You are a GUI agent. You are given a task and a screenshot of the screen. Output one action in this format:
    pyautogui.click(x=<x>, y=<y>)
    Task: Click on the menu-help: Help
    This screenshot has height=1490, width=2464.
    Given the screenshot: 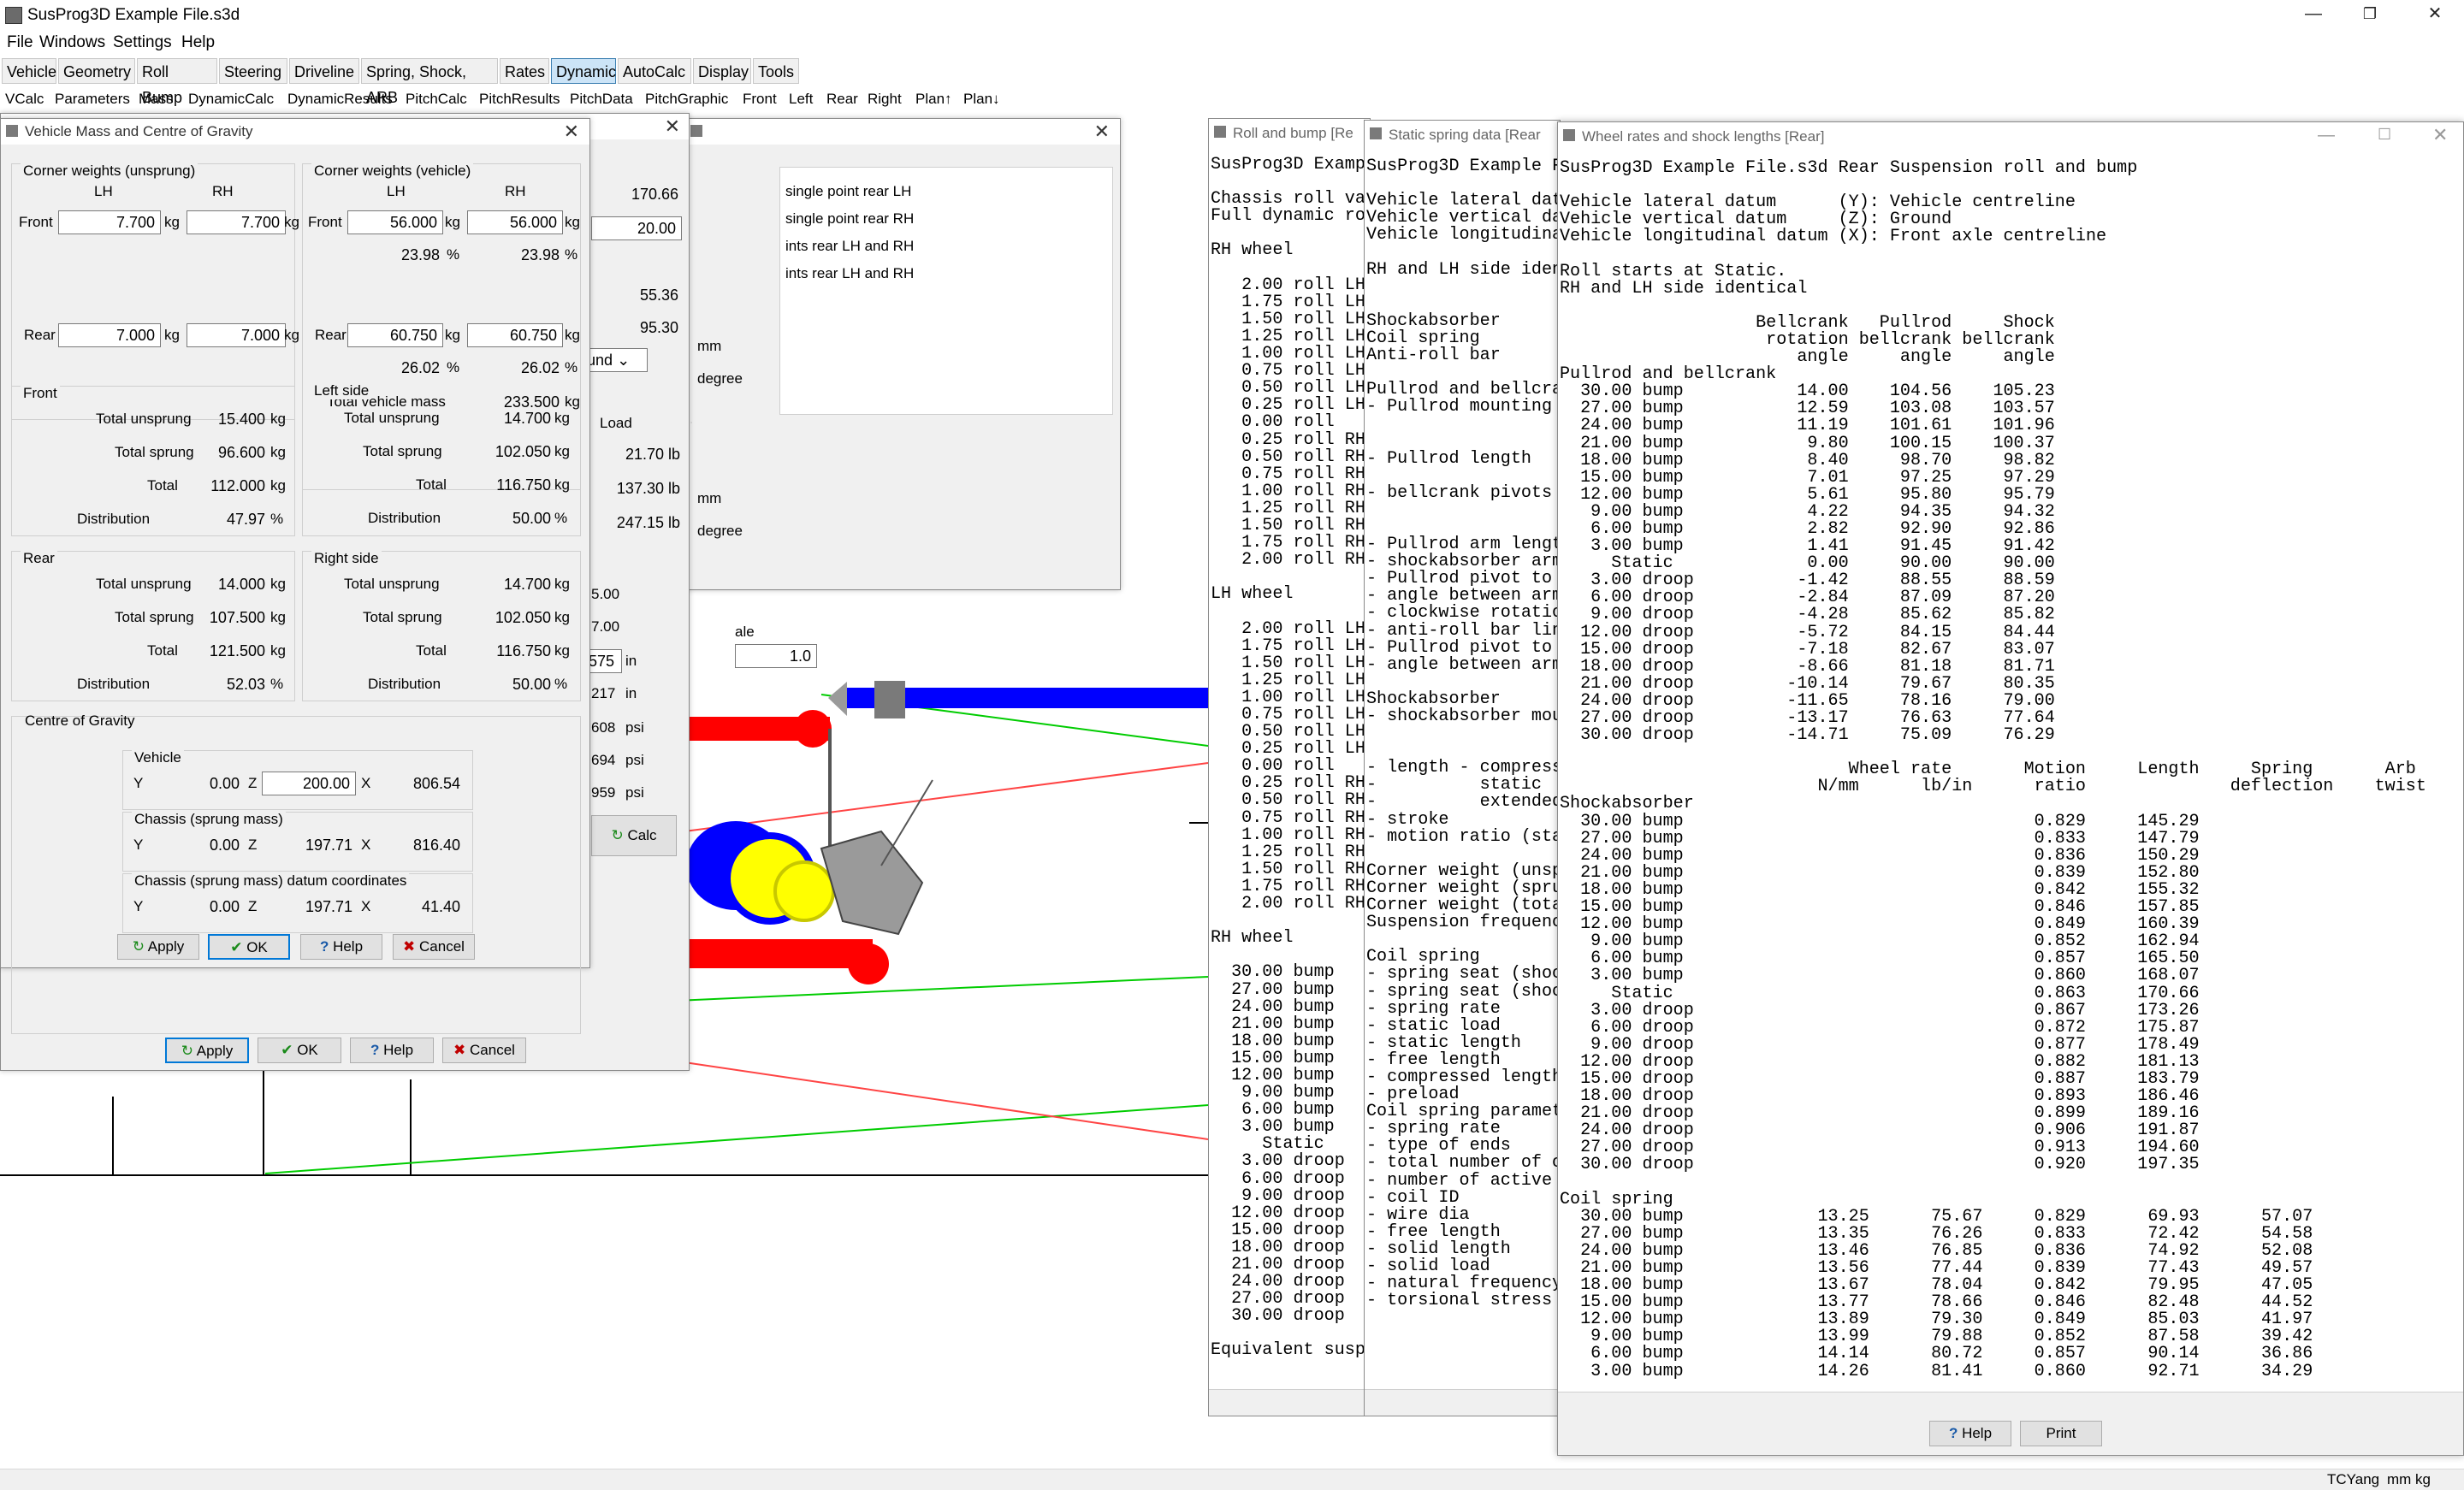 What is the action you would take?
    pyautogui.click(x=198, y=42)
    